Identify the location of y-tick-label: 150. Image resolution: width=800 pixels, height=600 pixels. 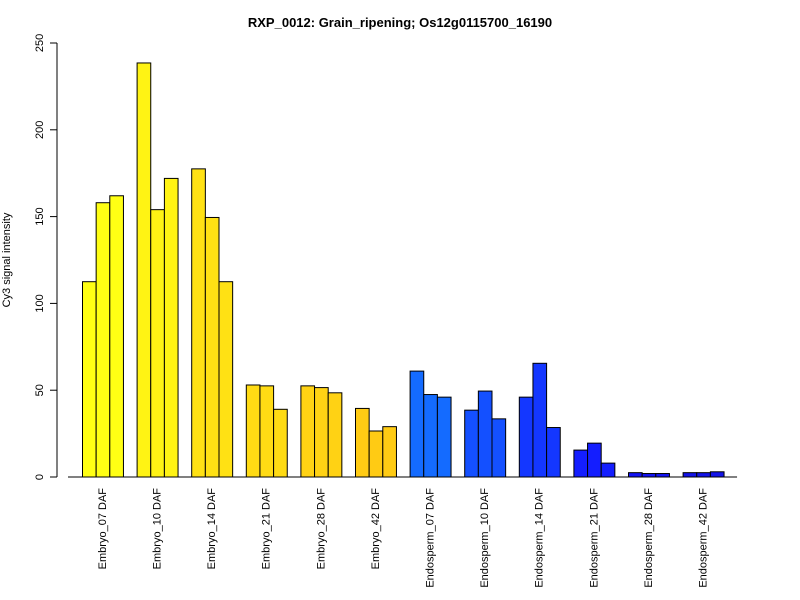
(40, 216).